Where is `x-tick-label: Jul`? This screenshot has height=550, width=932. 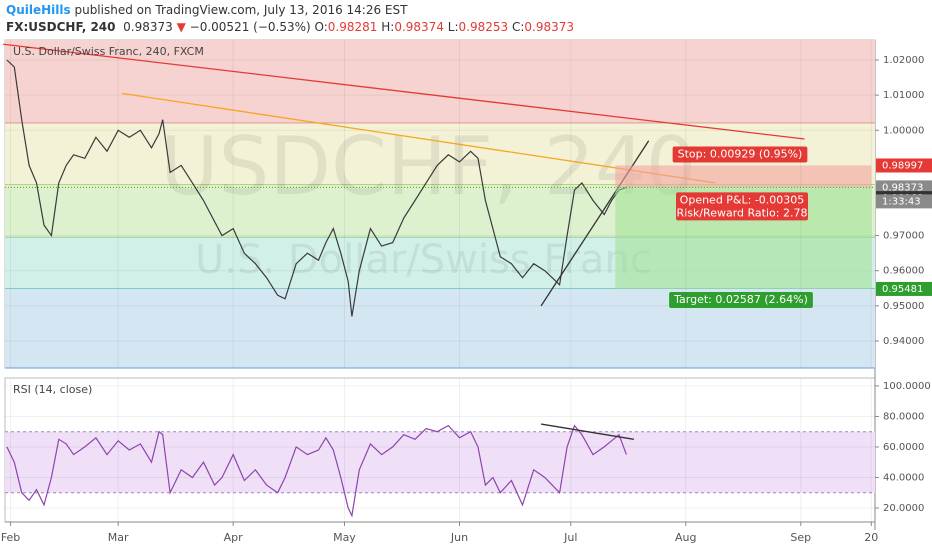 x-tick-label: Jul is located at coordinates (570, 537).